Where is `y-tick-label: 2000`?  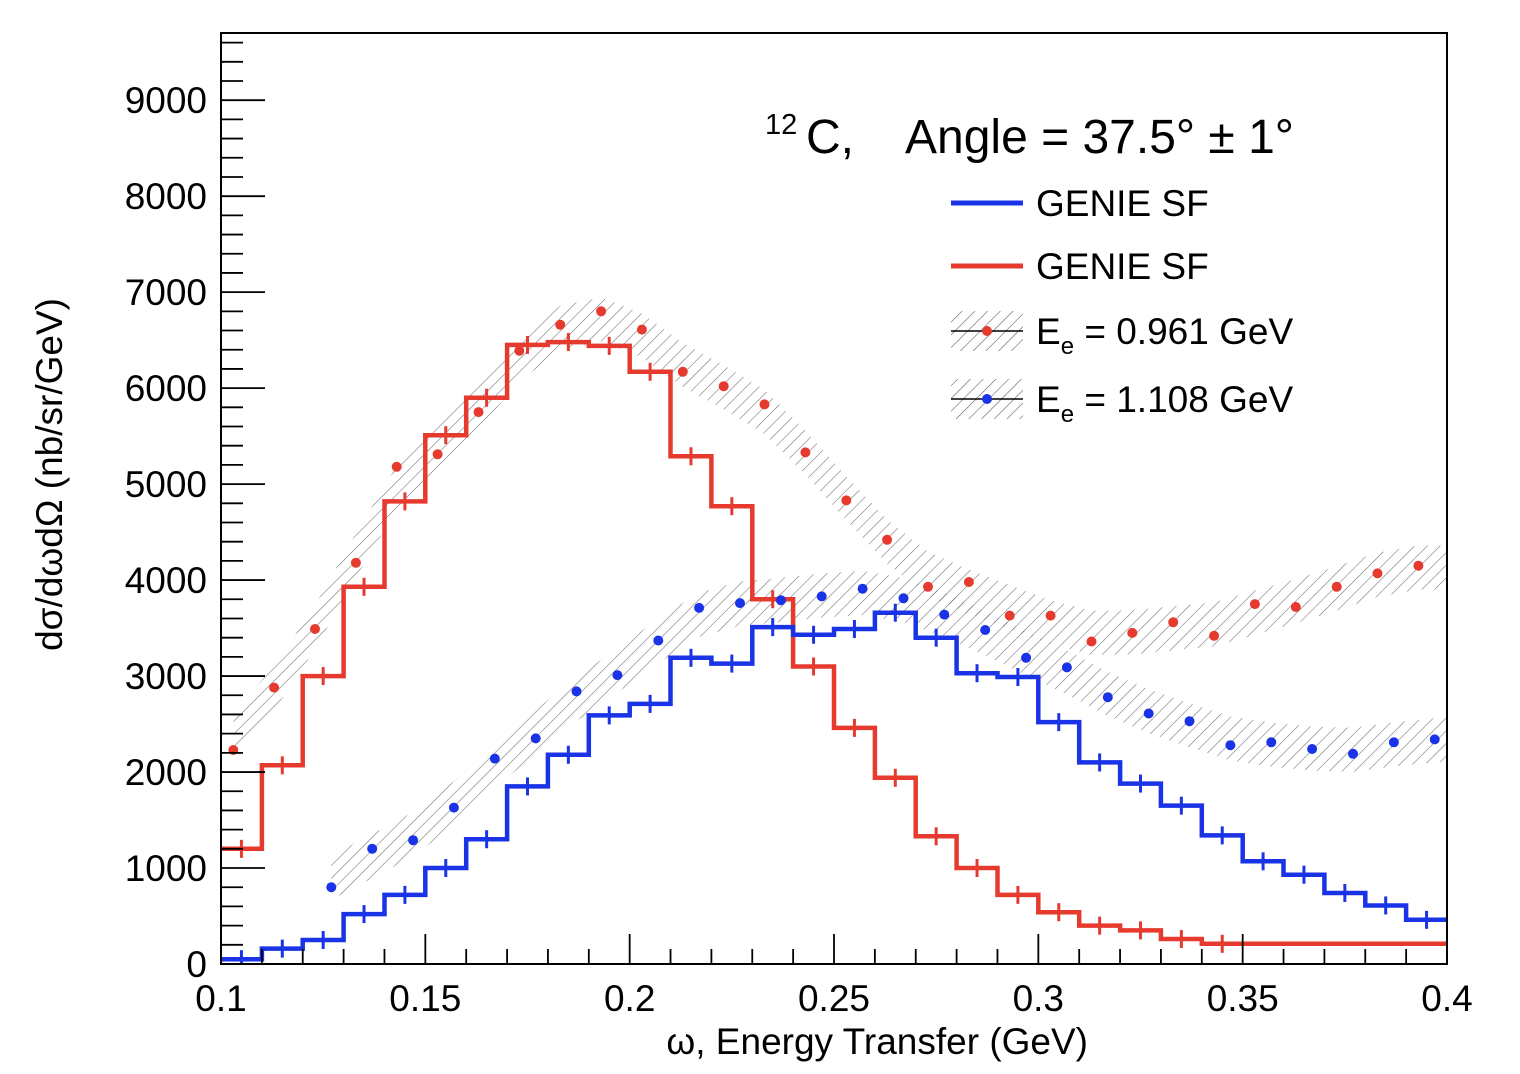 y-tick-label: 2000 is located at coordinates (166, 772).